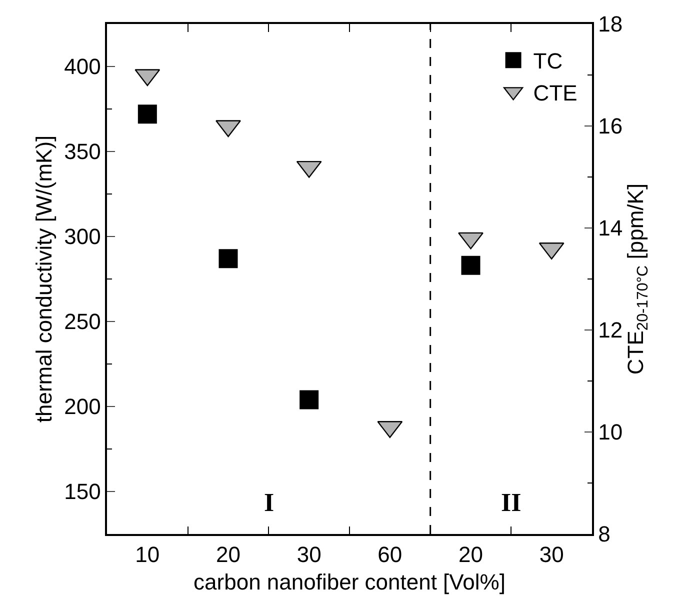 Image resolution: width=679 pixels, height=609 pixels. I want to click on y2-tick-label: 10, so click(610, 432).